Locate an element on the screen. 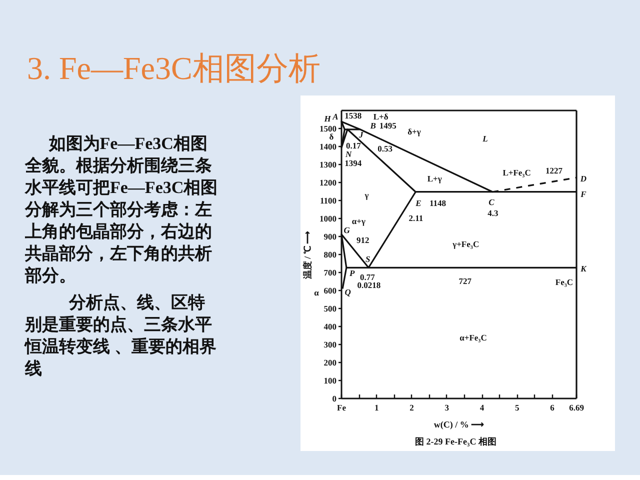  text: α is located at coordinates (317, 292).